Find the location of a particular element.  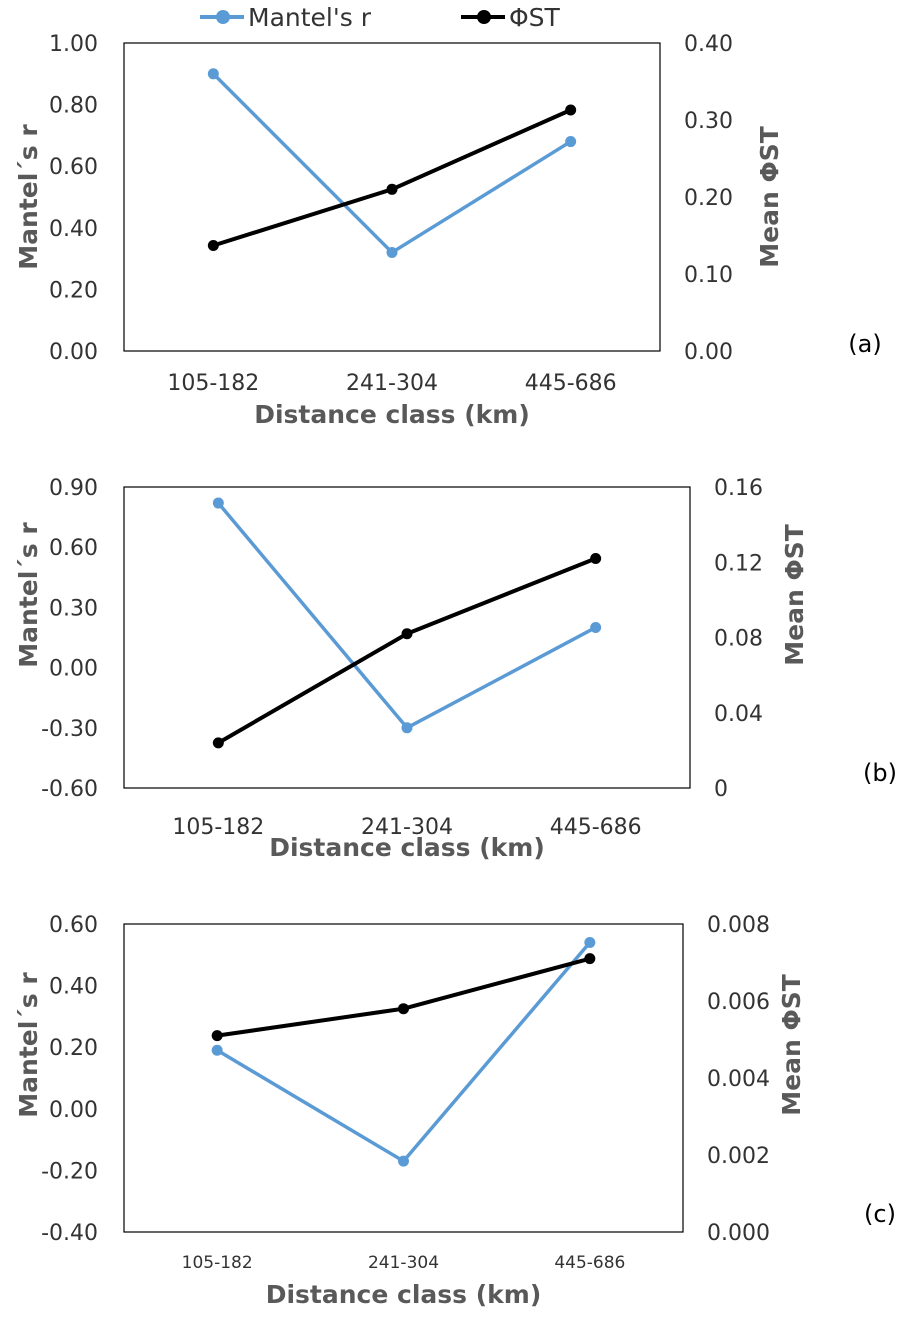

legend-item-mantel: Mantel's r is located at coordinates (285, 17).